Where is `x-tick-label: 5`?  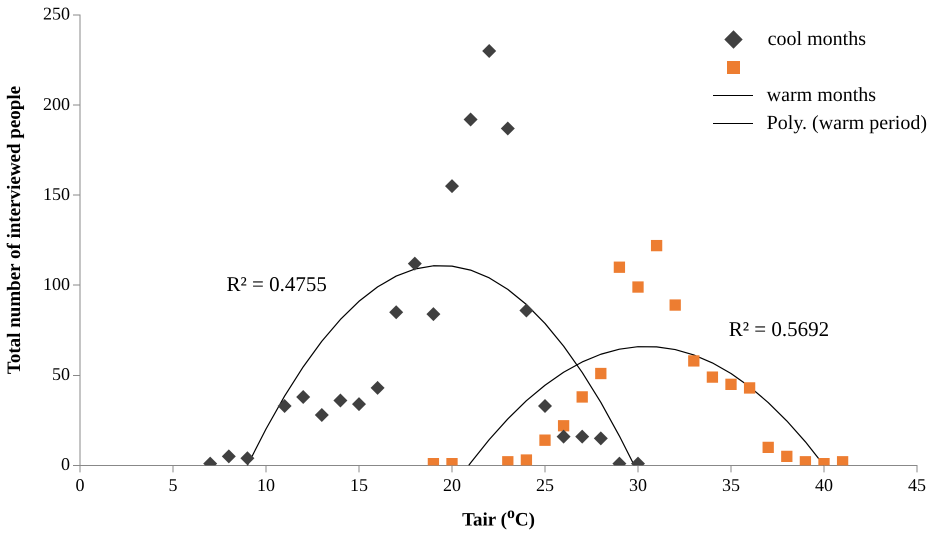 x-tick-label: 5 is located at coordinates (173, 484).